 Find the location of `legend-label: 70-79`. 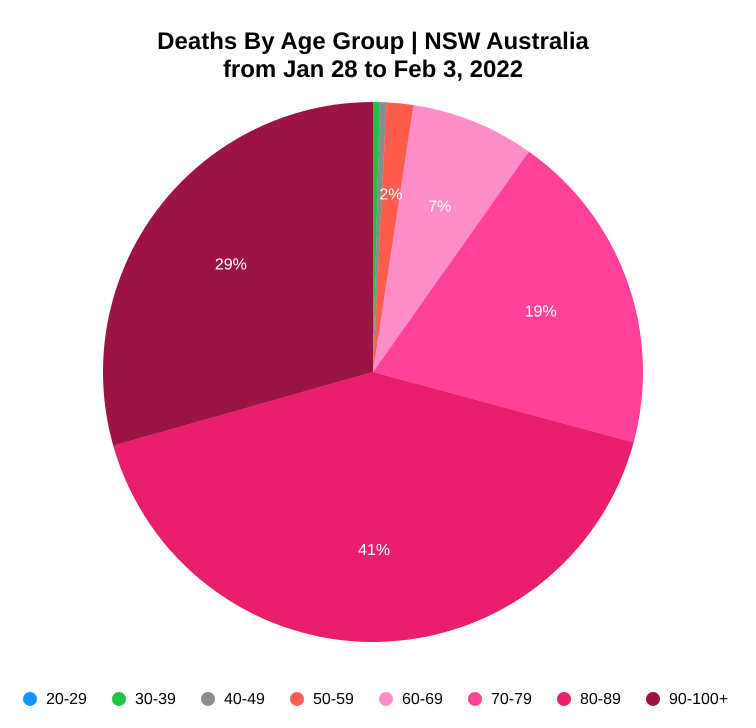

legend-label: 70-79 is located at coordinates (511, 699).